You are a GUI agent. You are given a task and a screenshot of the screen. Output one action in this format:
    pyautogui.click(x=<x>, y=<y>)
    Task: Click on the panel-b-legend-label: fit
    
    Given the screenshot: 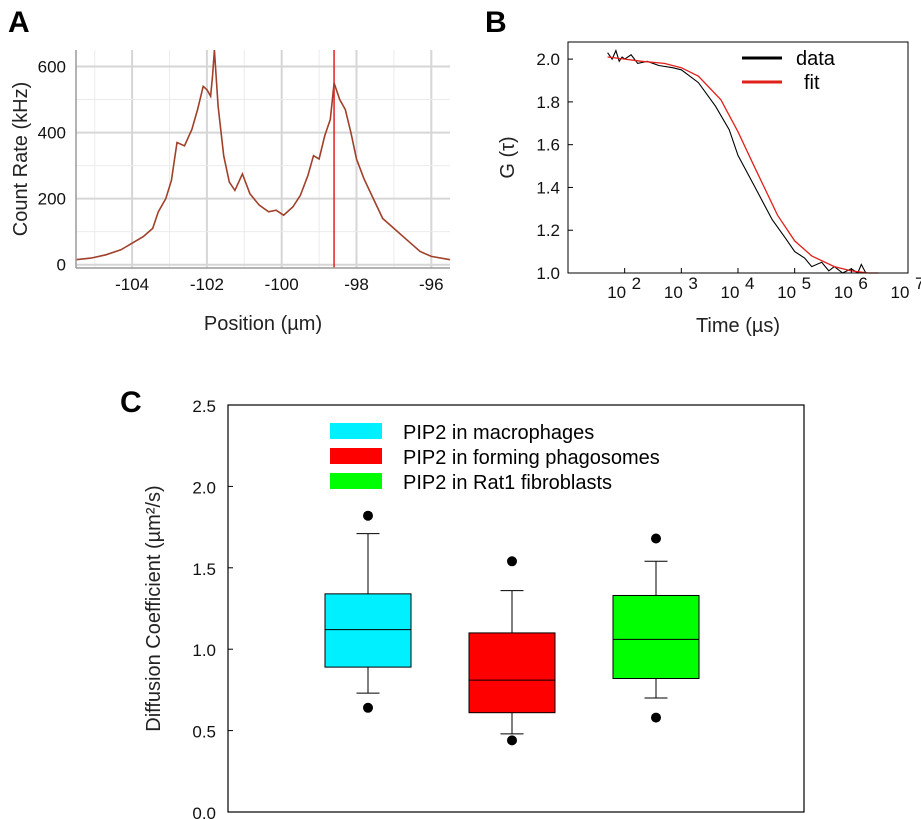 What is the action you would take?
    pyautogui.click(x=812, y=83)
    